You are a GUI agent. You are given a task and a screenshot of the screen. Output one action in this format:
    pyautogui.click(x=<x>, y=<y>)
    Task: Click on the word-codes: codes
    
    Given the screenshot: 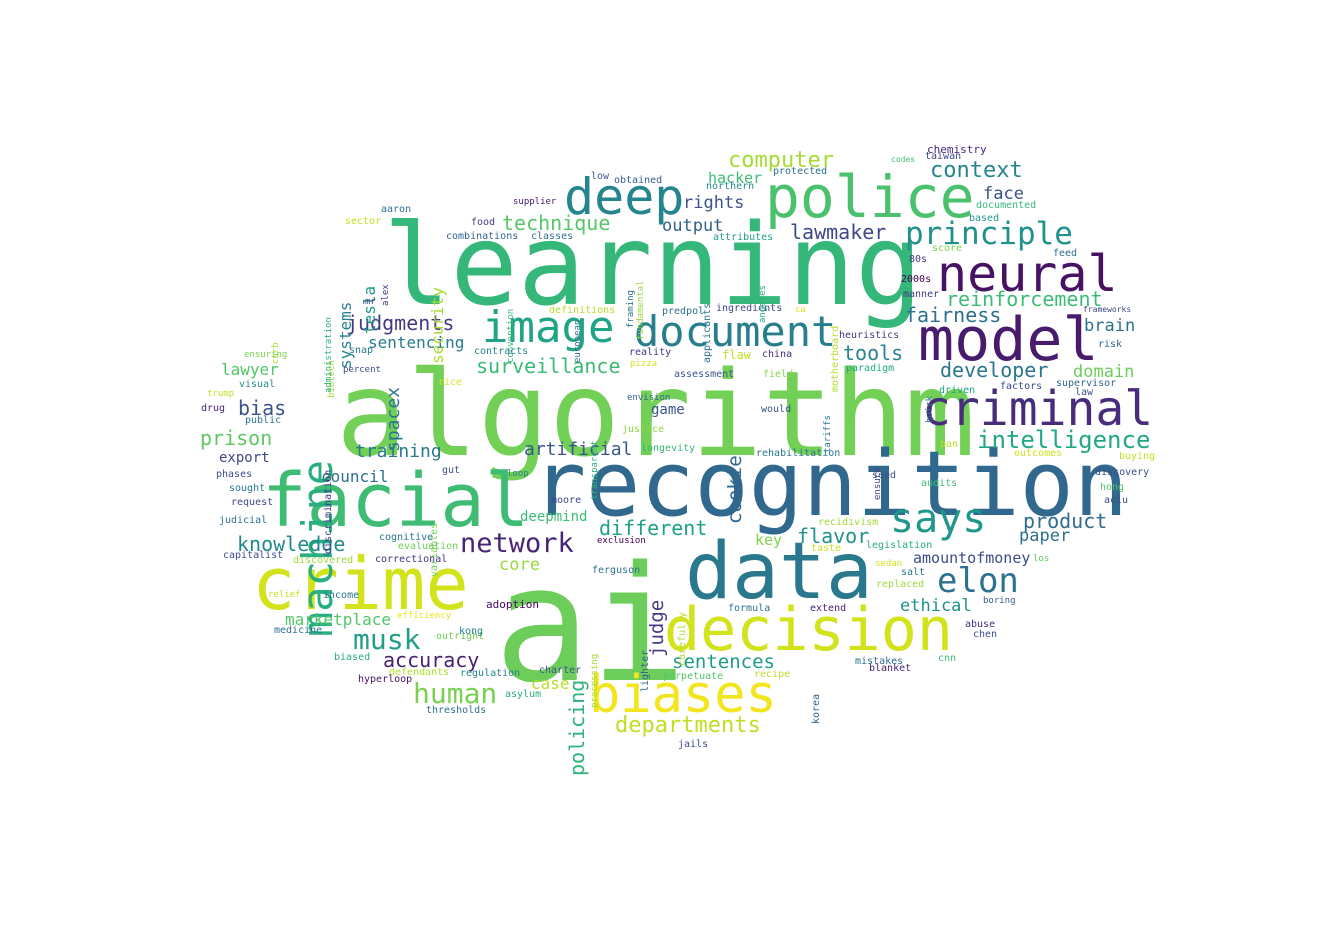 What is the action you would take?
    pyautogui.click(x=903, y=159)
    